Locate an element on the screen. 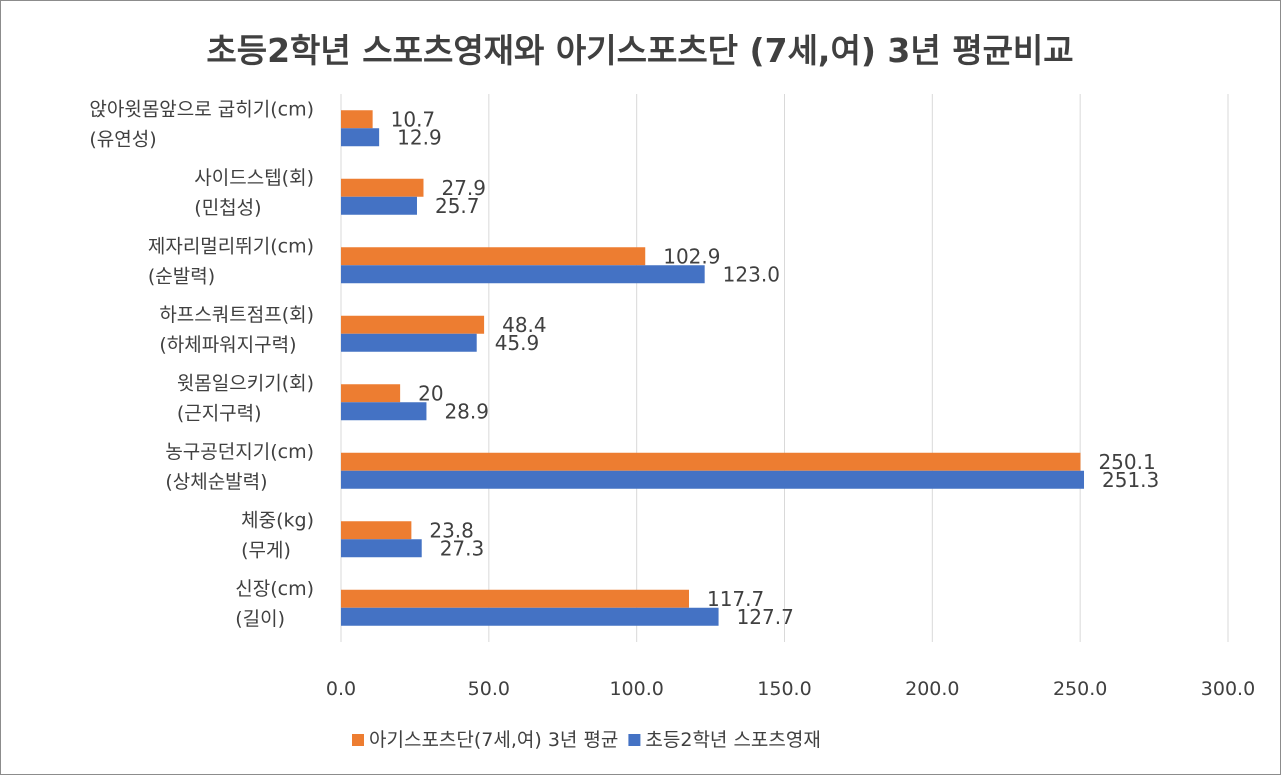 The width and height of the screenshot is (1281, 775). category-label: (근지구력) is located at coordinates (219, 413).